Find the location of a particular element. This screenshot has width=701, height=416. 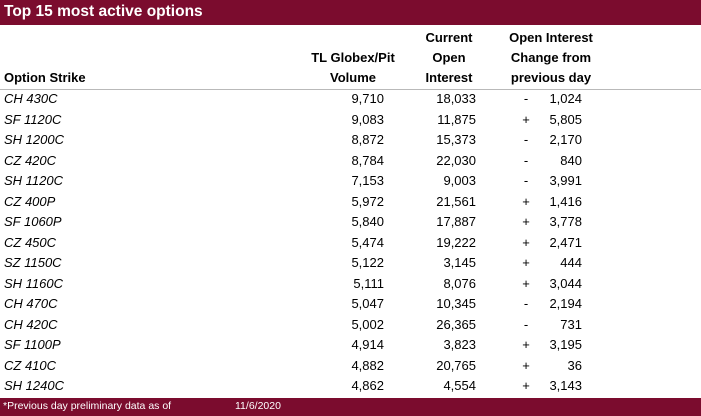

table-row: CZ 420C 8,784 22,030 - 840 is located at coordinates (350, 161).